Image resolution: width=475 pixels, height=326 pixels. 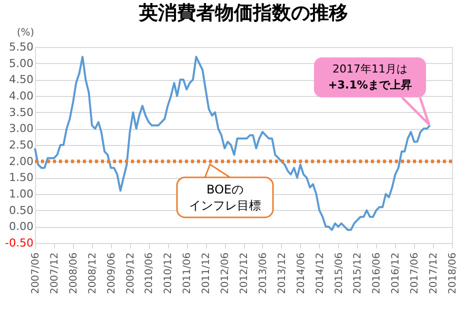 What do you see at coordinates (36, 273) in the screenshot?
I see `x-tick-label: 2007/06` at bounding box center [36, 273].